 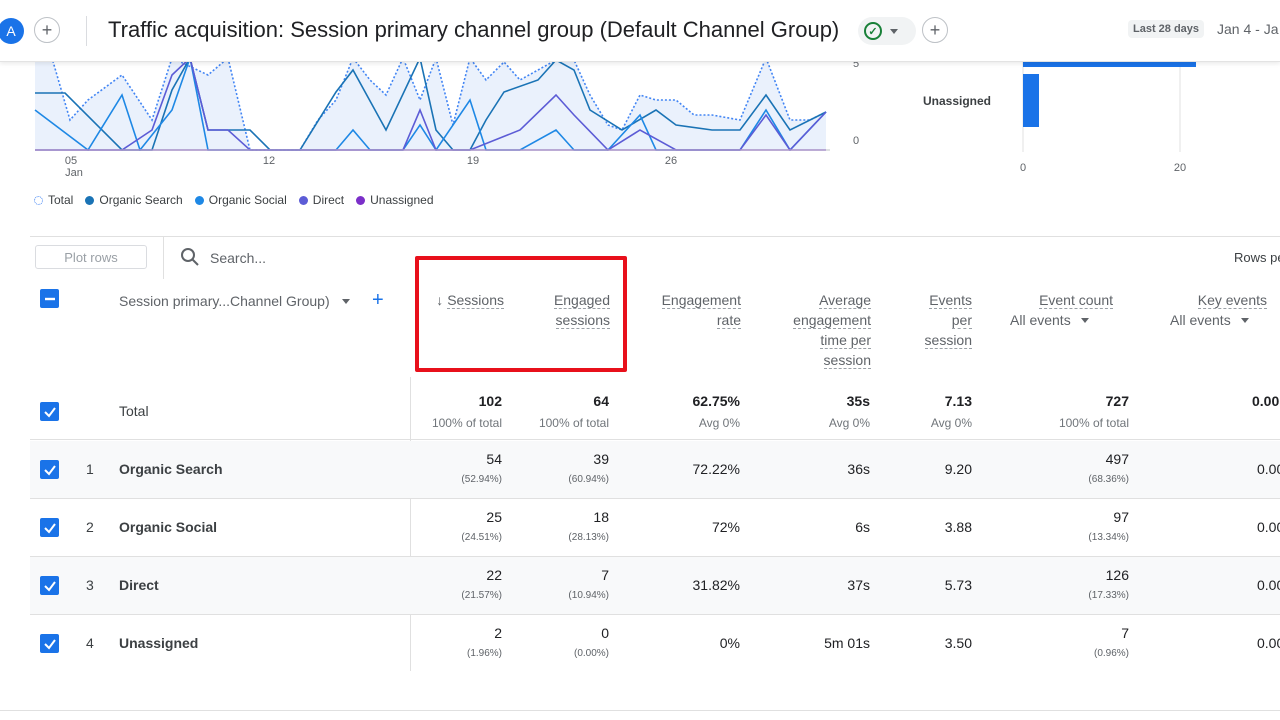 What do you see at coordinates (1248, 29) in the screenshot?
I see `date-range-picker: Jan 4 - Ja` at bounding box center [1248, 29].